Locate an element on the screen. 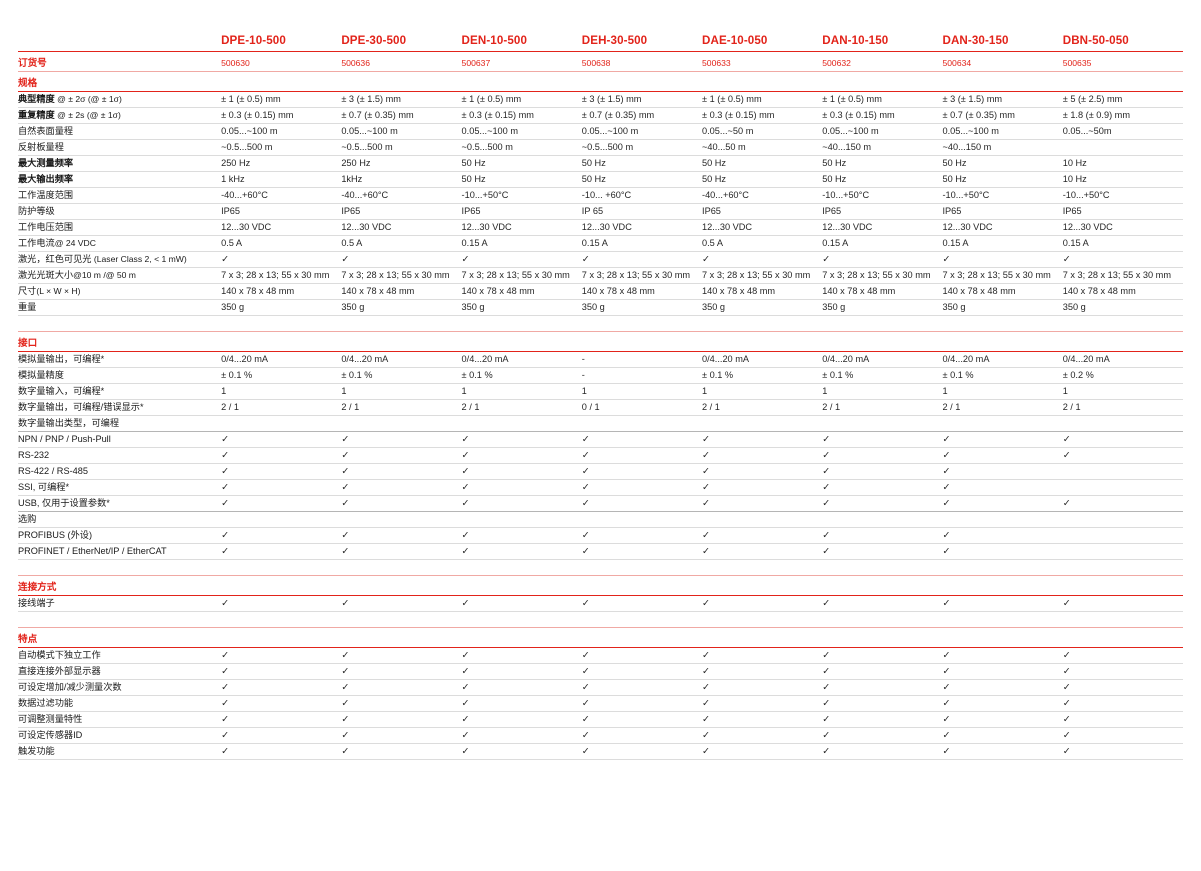  cell-DEH-30-500: 140 x 78 x 48 mm is located at coordinates (642, 291).